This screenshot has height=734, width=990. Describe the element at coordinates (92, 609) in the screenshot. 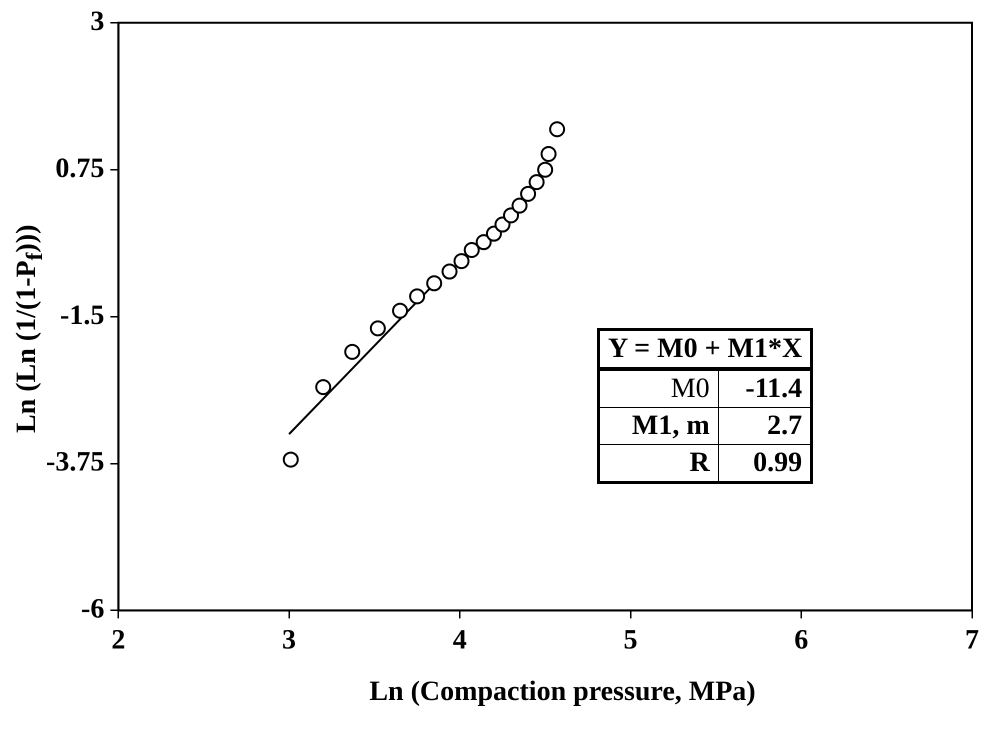

I see `y-tick-label: -6` at that location.